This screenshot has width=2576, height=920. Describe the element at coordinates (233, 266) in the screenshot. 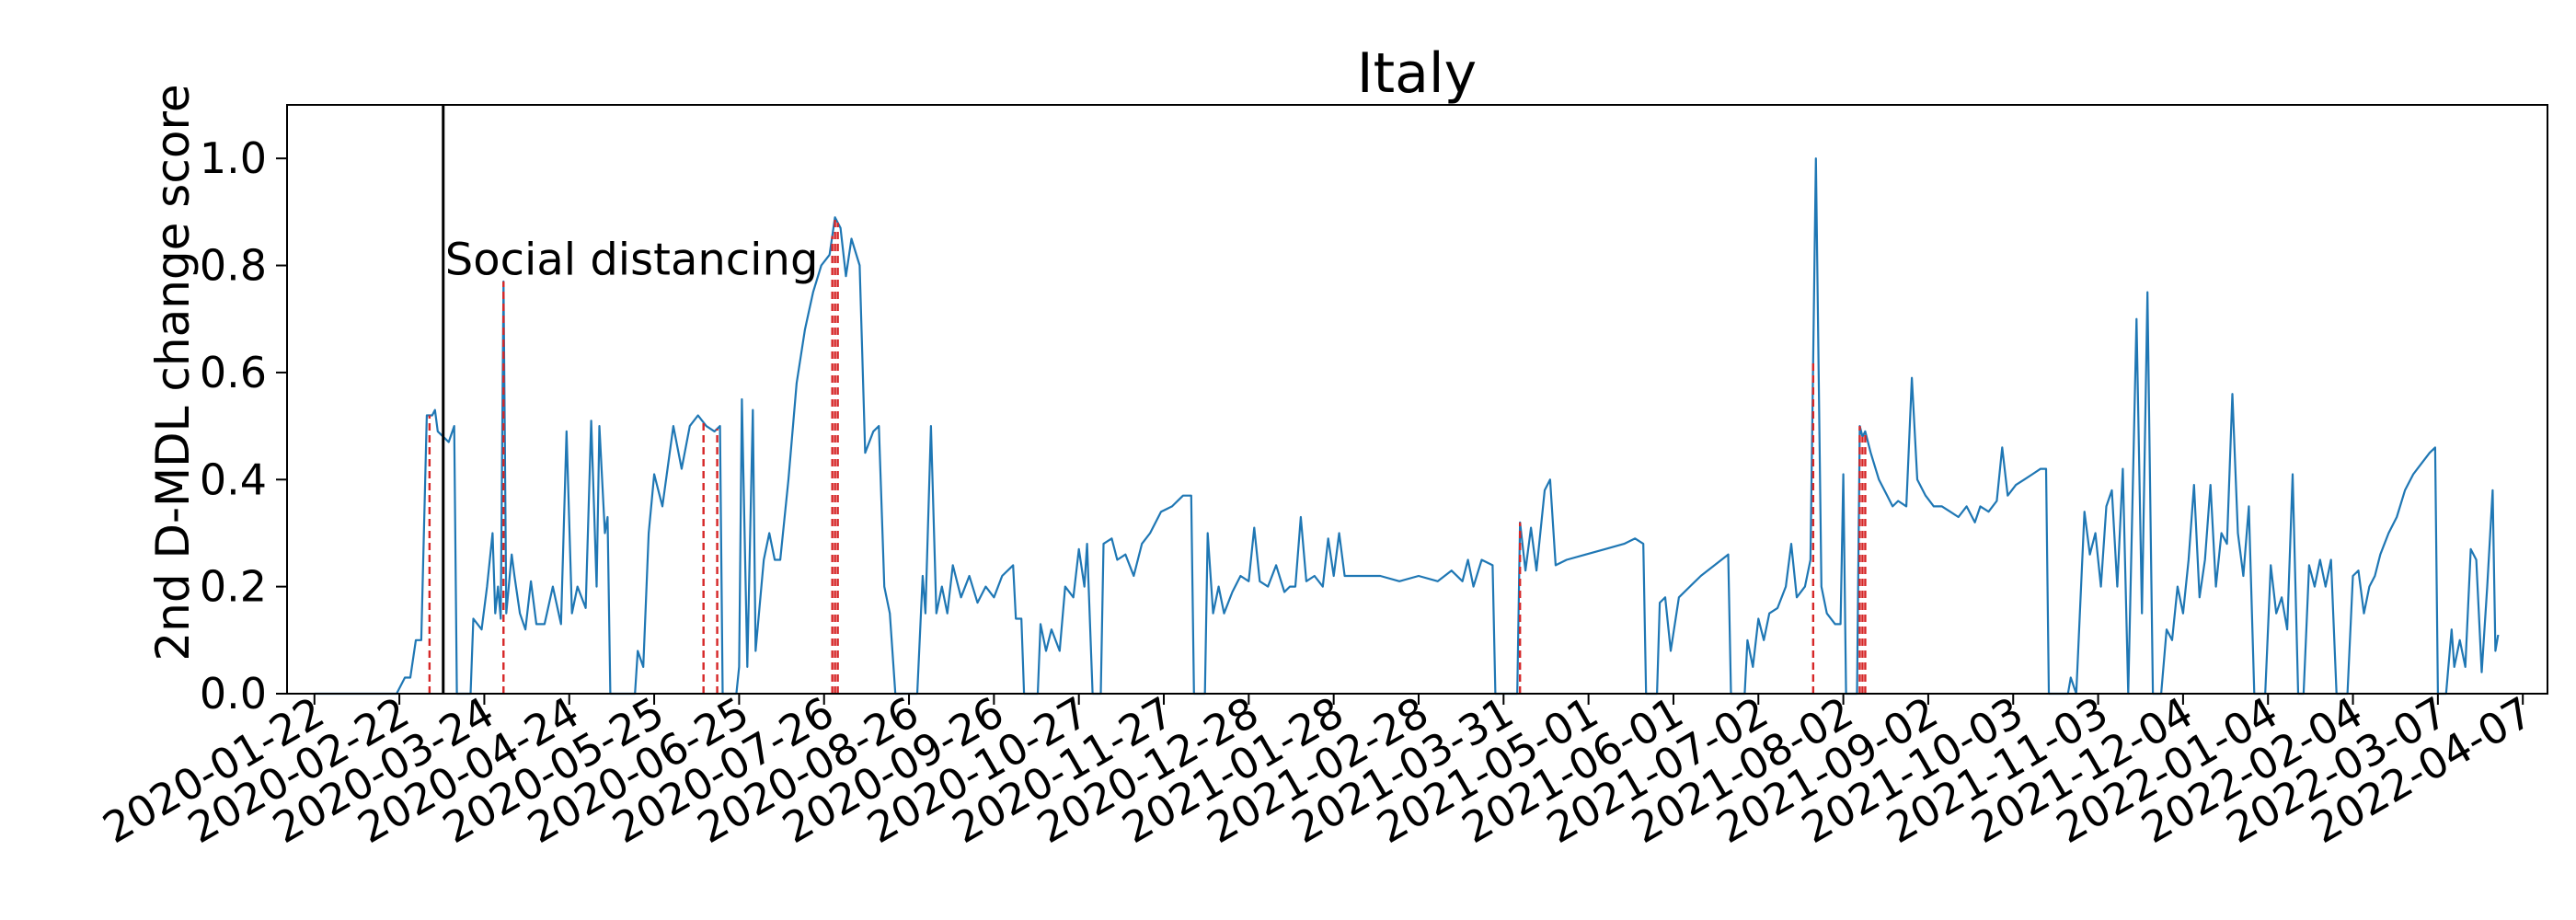

I see `y-tick-label: 0.8` at that location.